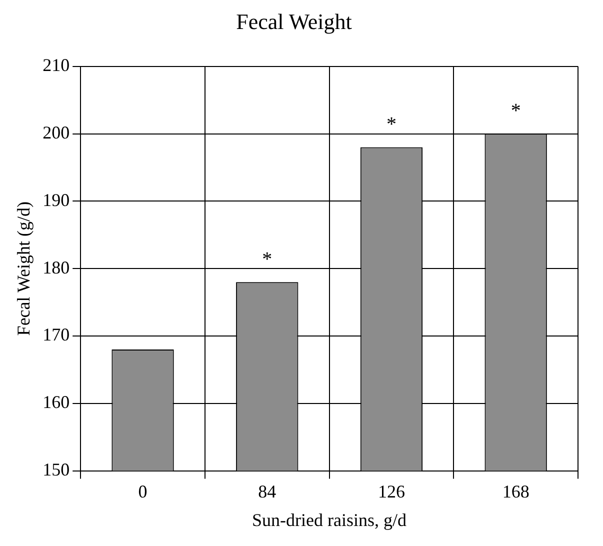 The height and width of the screenshot is (546, 603). What do you see at coordinates (391, 491) in the screenshot?
I see `x-tick-label: 126` at bounding box center [391, 491].